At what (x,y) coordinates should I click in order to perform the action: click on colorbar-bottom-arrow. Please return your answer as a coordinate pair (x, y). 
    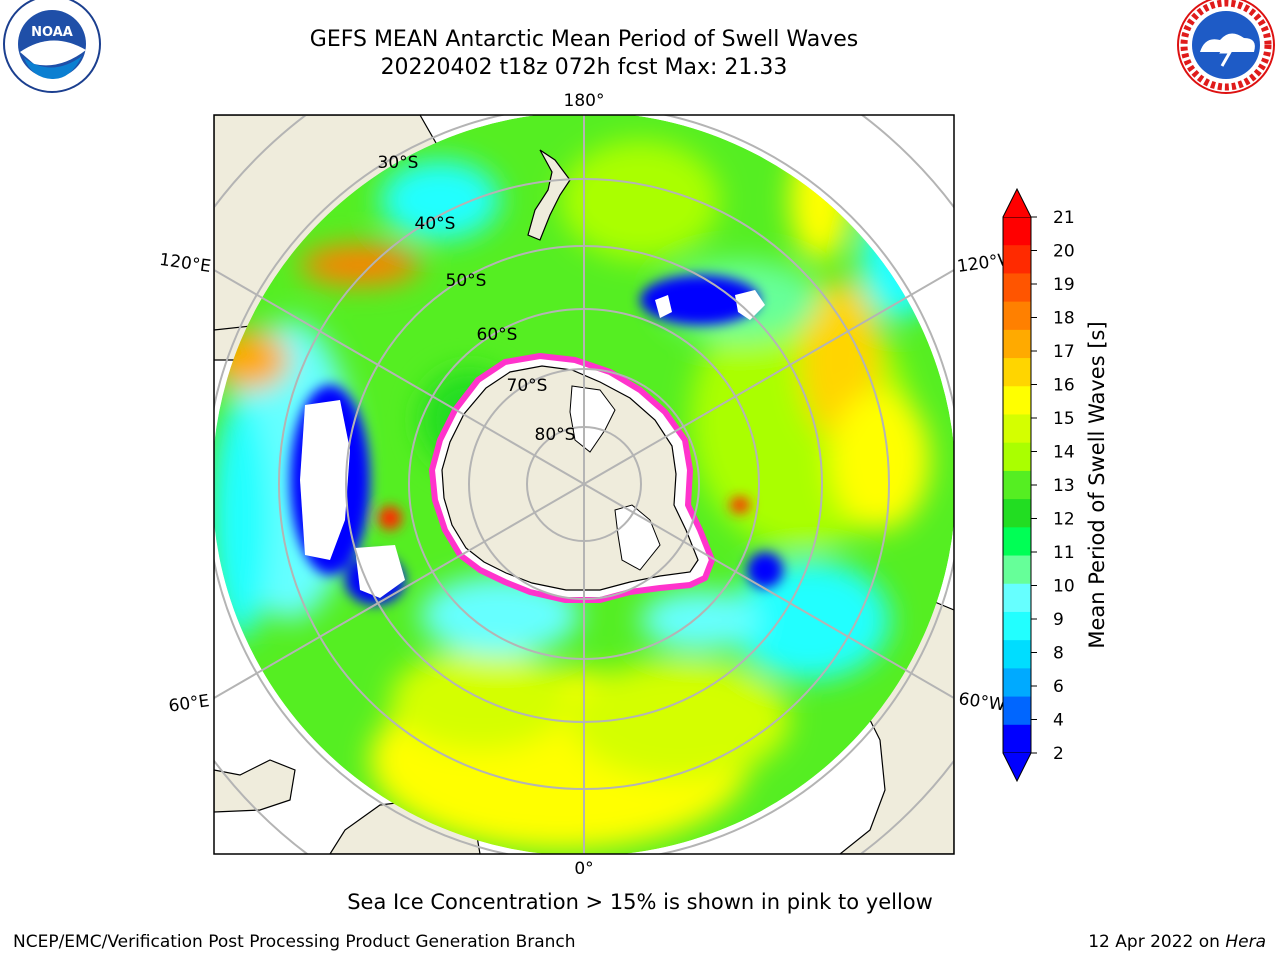
    Looking at the image, I should click on (1017, 767).